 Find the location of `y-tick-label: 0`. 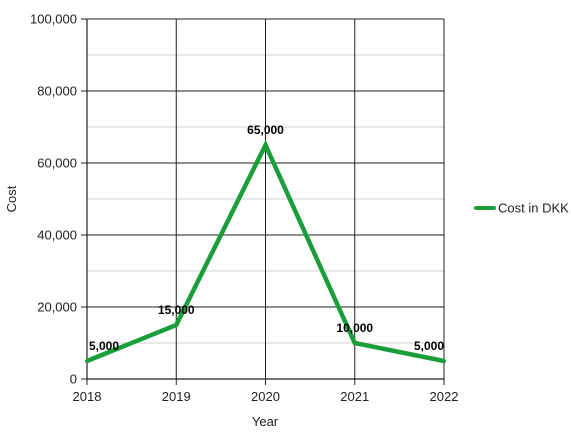

y-tick-label: 0 is located at coordinates (73, 379).